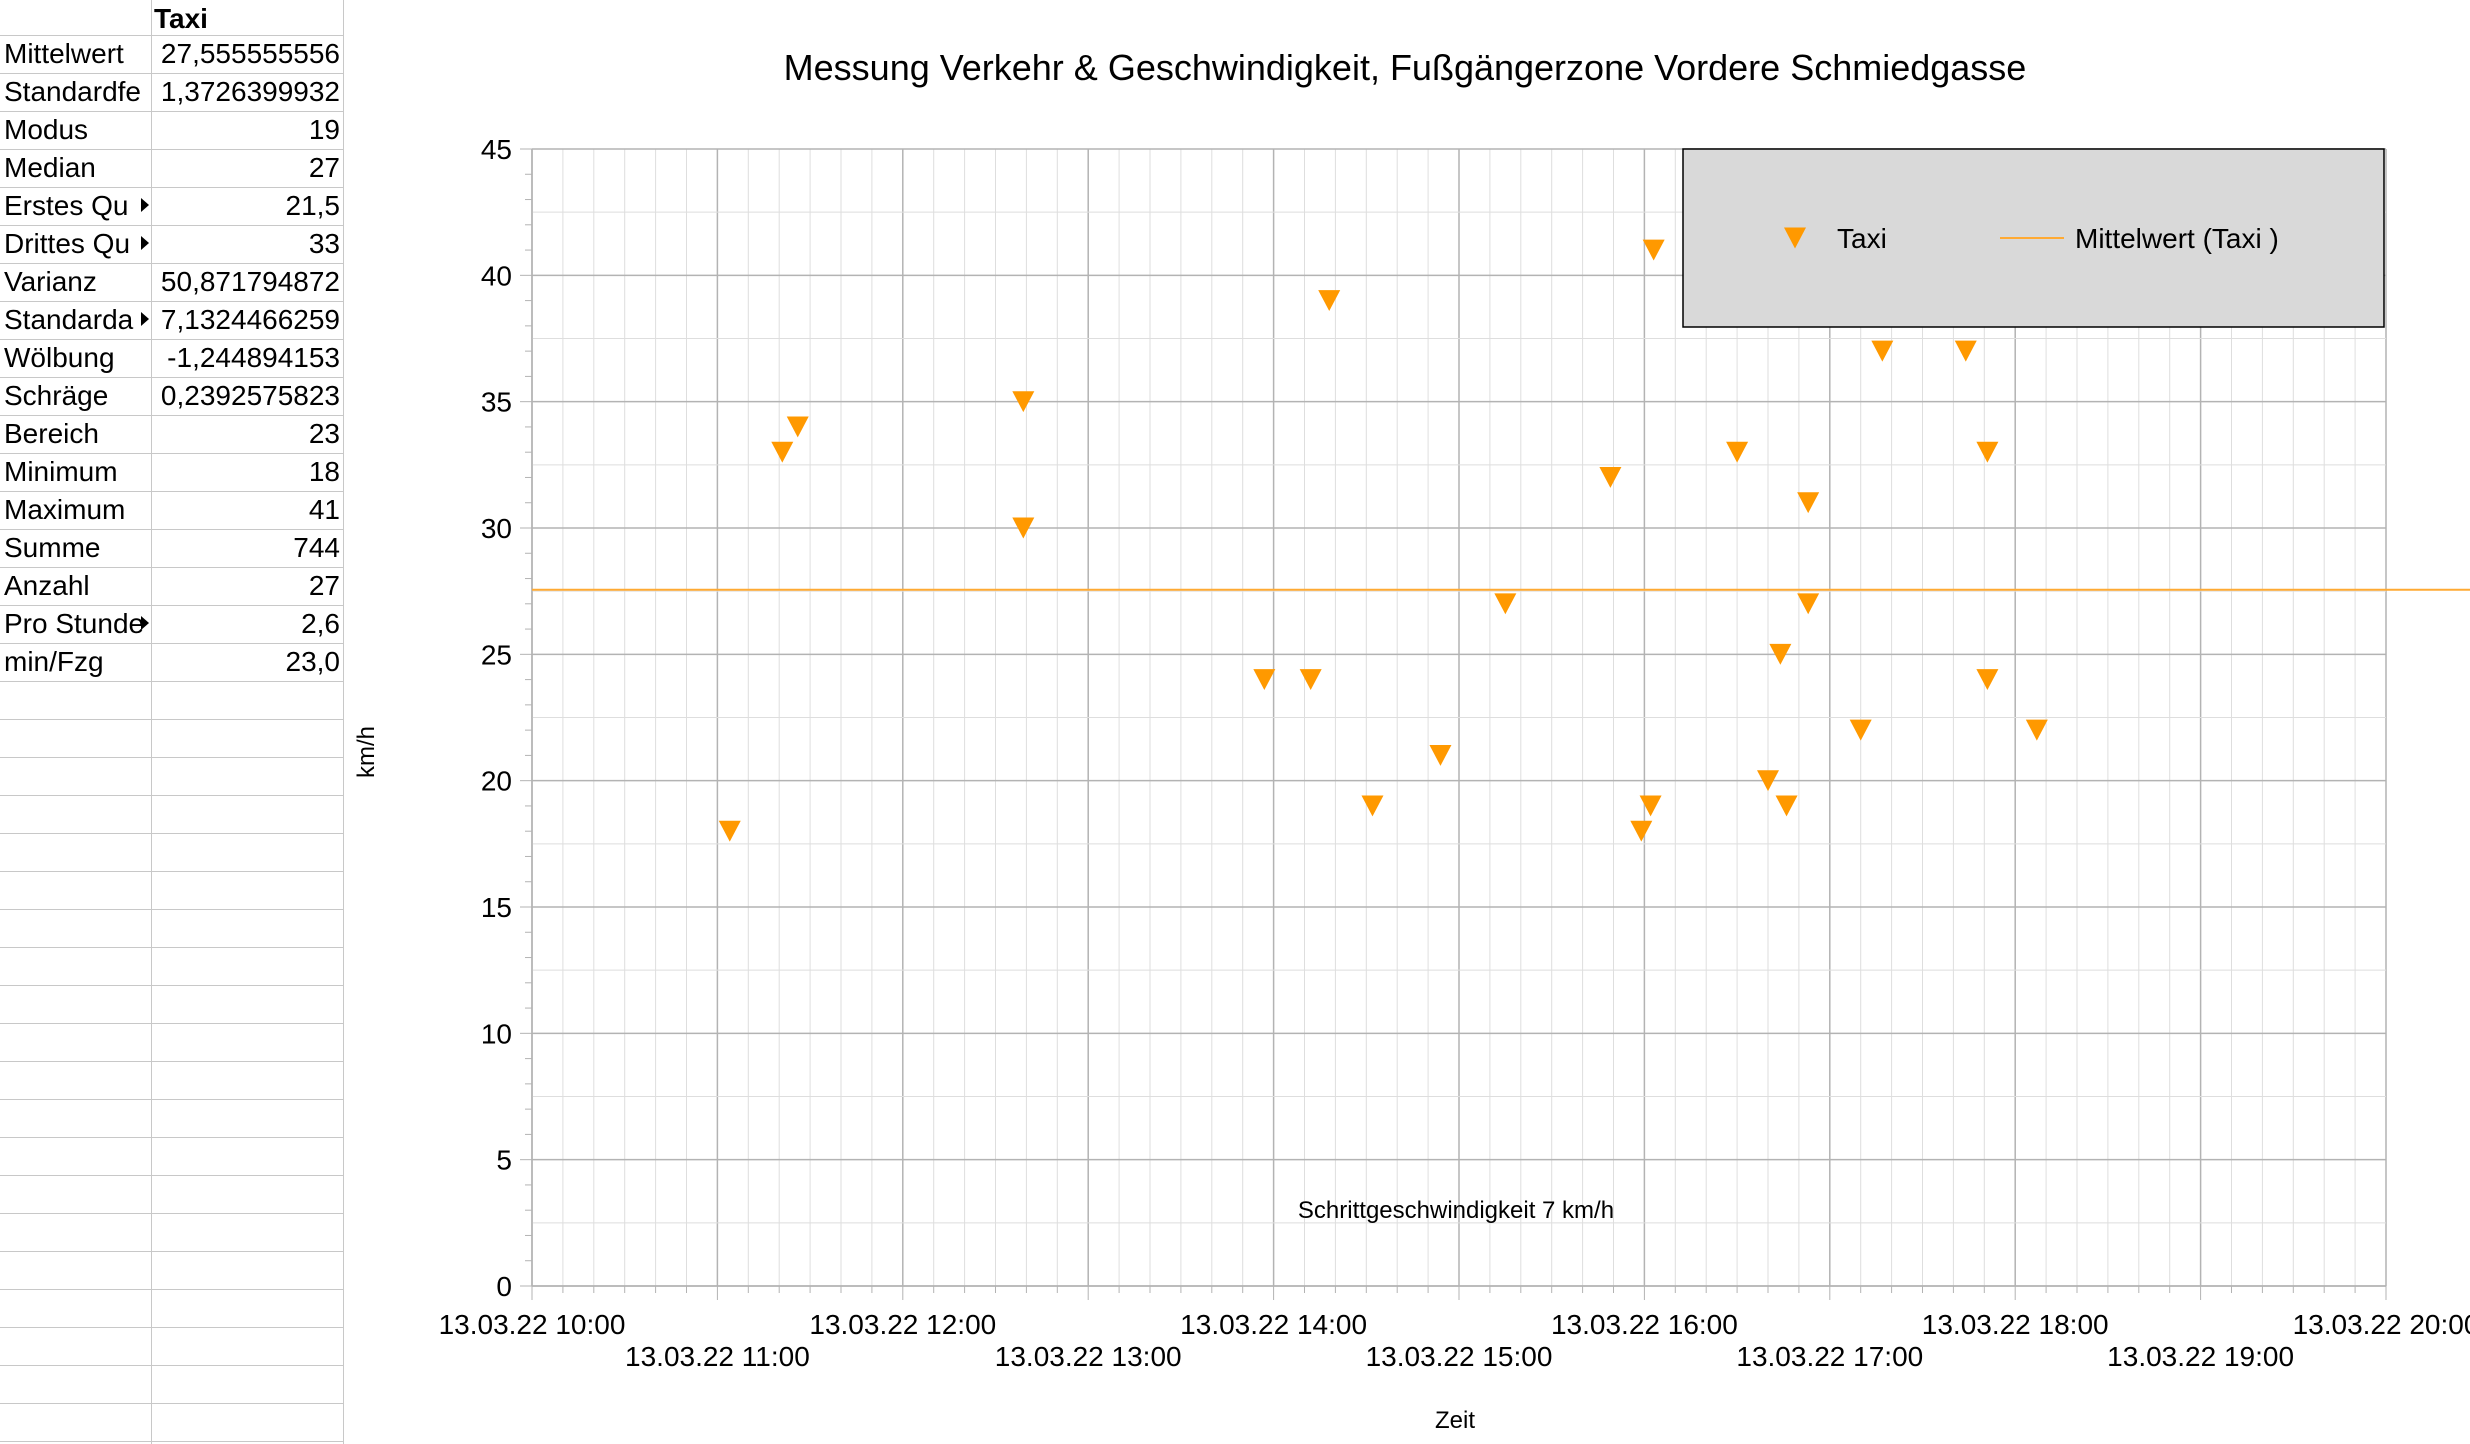 The width and height of the screenshot is (2470, 1444). What do you see at coordinates (496, 402) in the screenshot?
I see `y-tick-label: 35` at bounding box center [496, 402].